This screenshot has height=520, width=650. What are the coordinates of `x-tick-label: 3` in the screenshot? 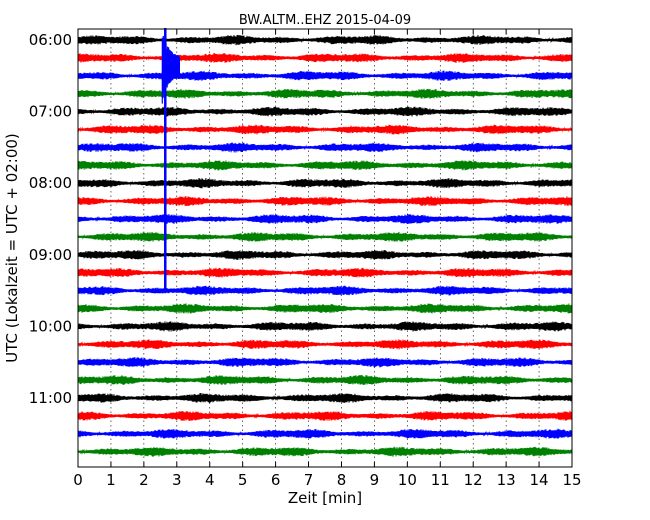 It's located at (177, 480).